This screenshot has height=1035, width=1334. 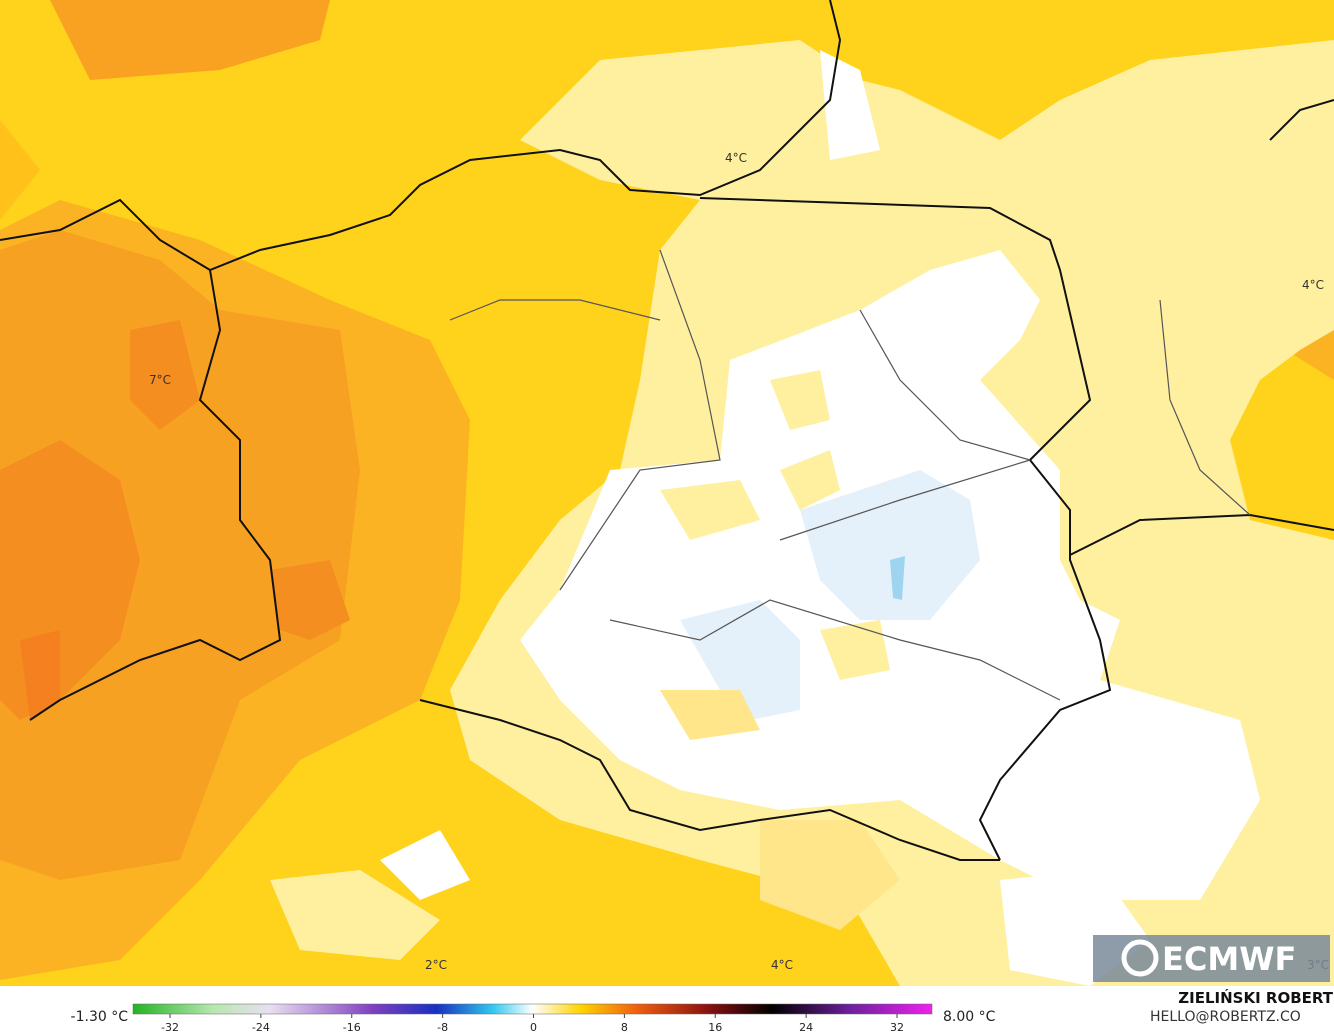 I want to click on colorbar-tick-label: 0, so click(x=533, y=1027).